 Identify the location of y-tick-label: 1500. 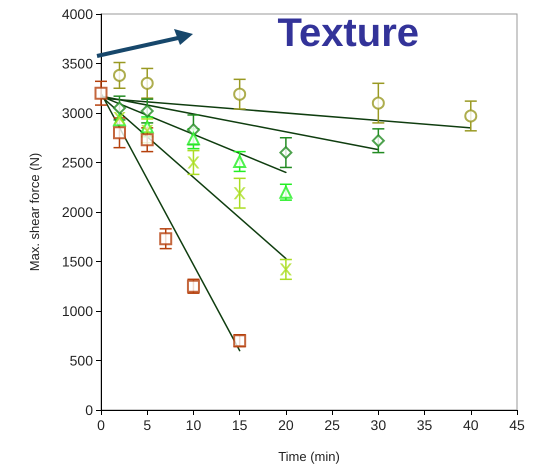
(78, 262).